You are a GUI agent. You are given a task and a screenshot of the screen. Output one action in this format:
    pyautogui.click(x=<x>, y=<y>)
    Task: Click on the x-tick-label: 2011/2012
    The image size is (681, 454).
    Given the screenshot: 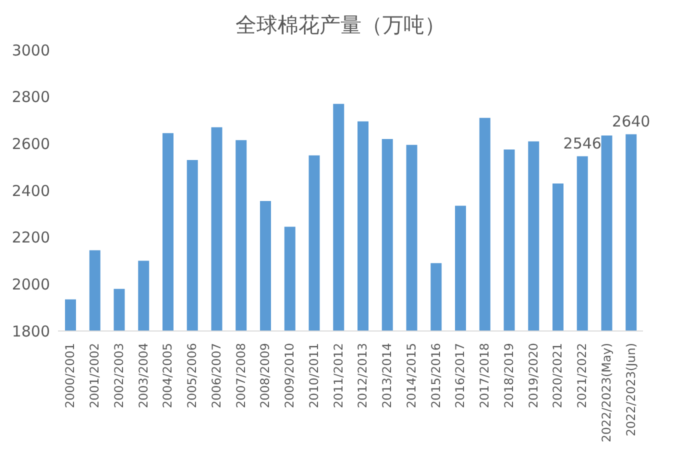 What is the action you would take?
    pyautogui.click(x=338, y=375)
    